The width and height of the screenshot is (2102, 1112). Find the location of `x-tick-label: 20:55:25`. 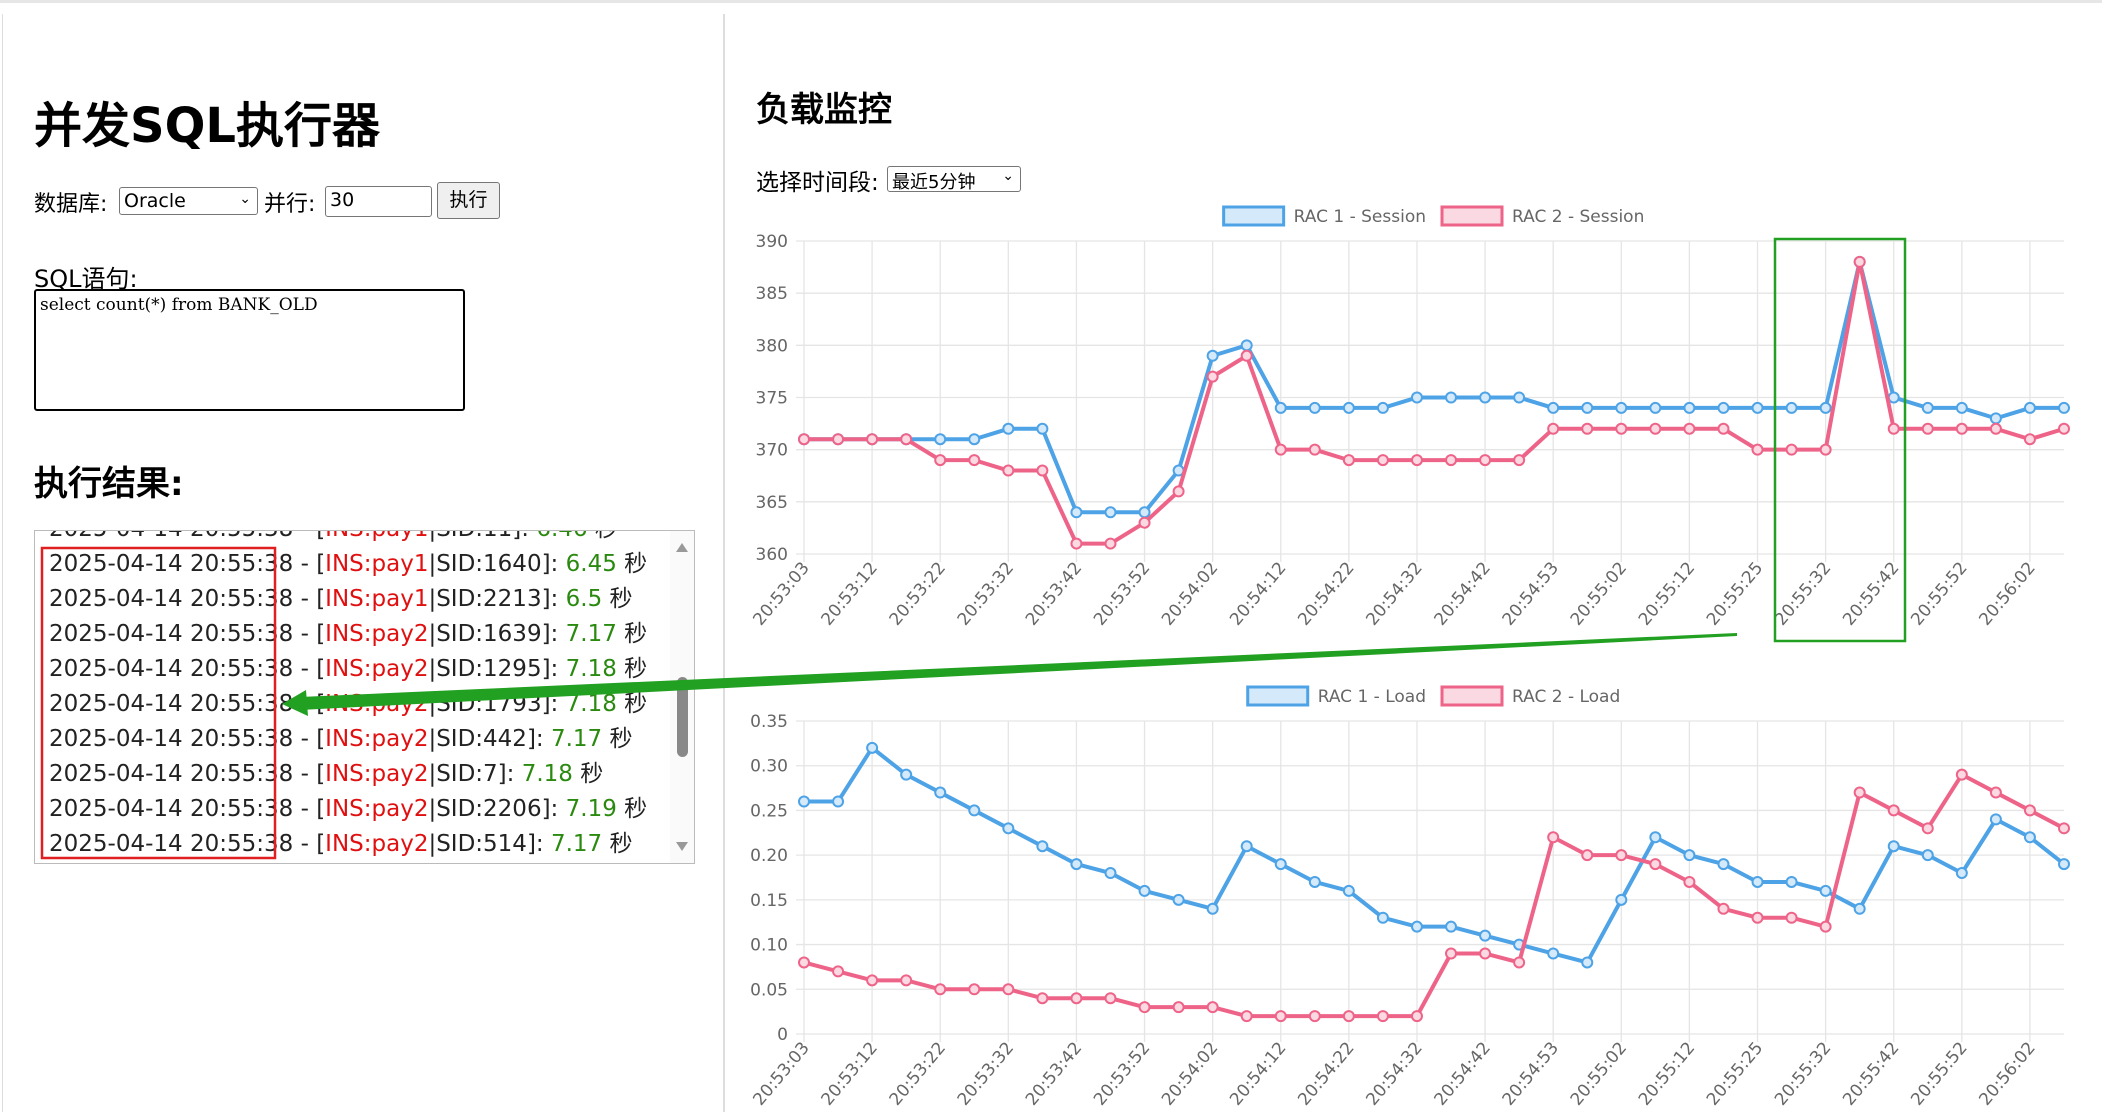

x-tick-label: 20:55:25 is located at coordinates (1735, 593).